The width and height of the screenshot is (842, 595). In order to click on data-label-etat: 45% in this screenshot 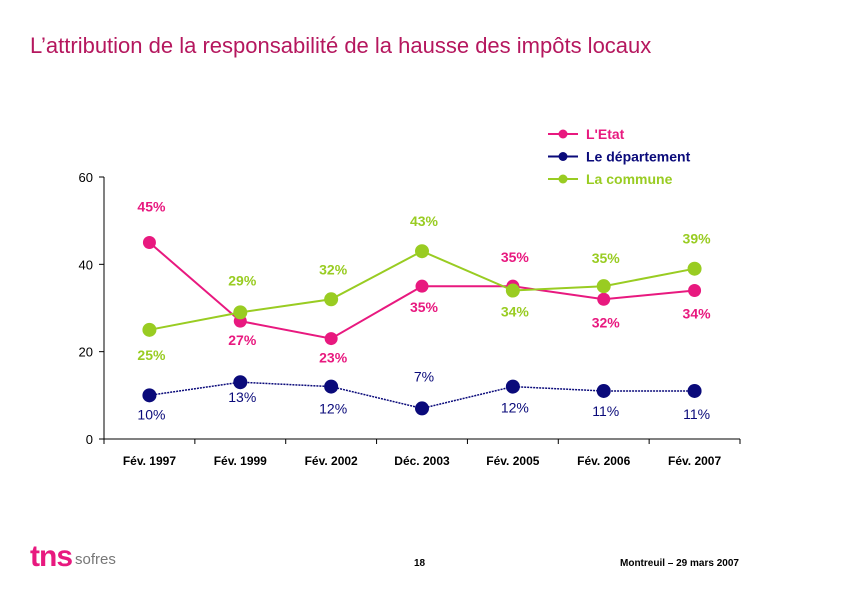, I will do `click(151, 207)`.